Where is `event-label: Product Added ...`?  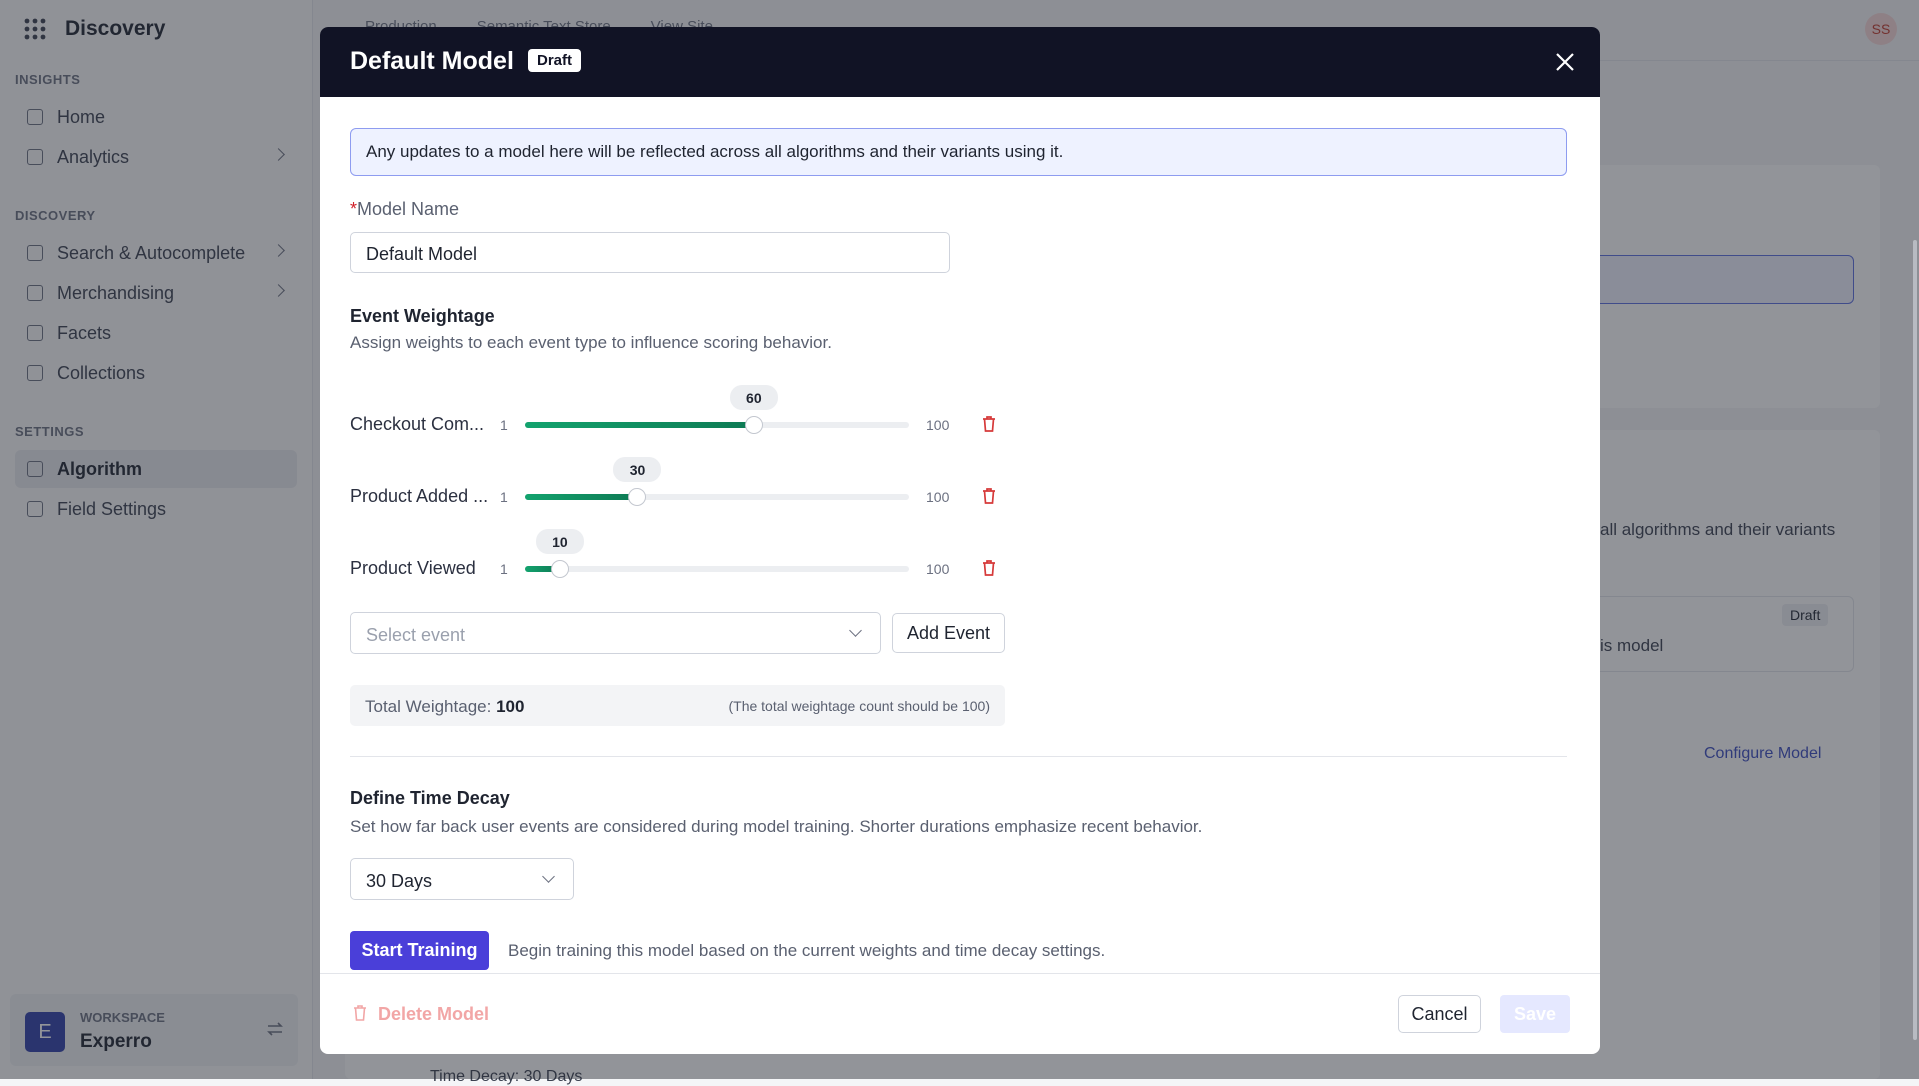 event-label: Product Added ... is located at coordinates (419, 496).